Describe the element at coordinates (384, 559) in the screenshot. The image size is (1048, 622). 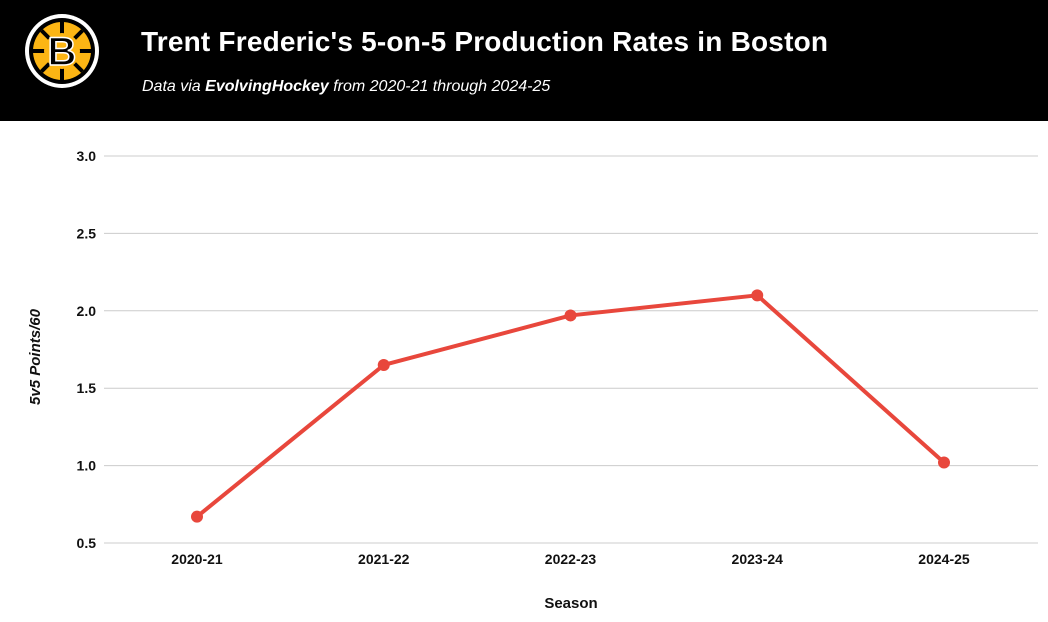
I see `x-tick-label: 2021-22` at that location.